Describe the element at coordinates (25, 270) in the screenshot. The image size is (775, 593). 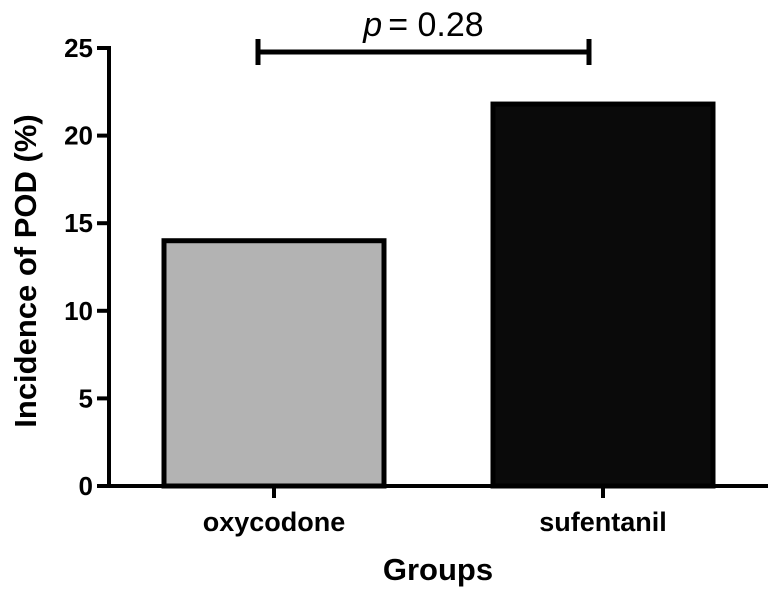
I see `y-axis-title: Incidence of POD (%)` at that location.